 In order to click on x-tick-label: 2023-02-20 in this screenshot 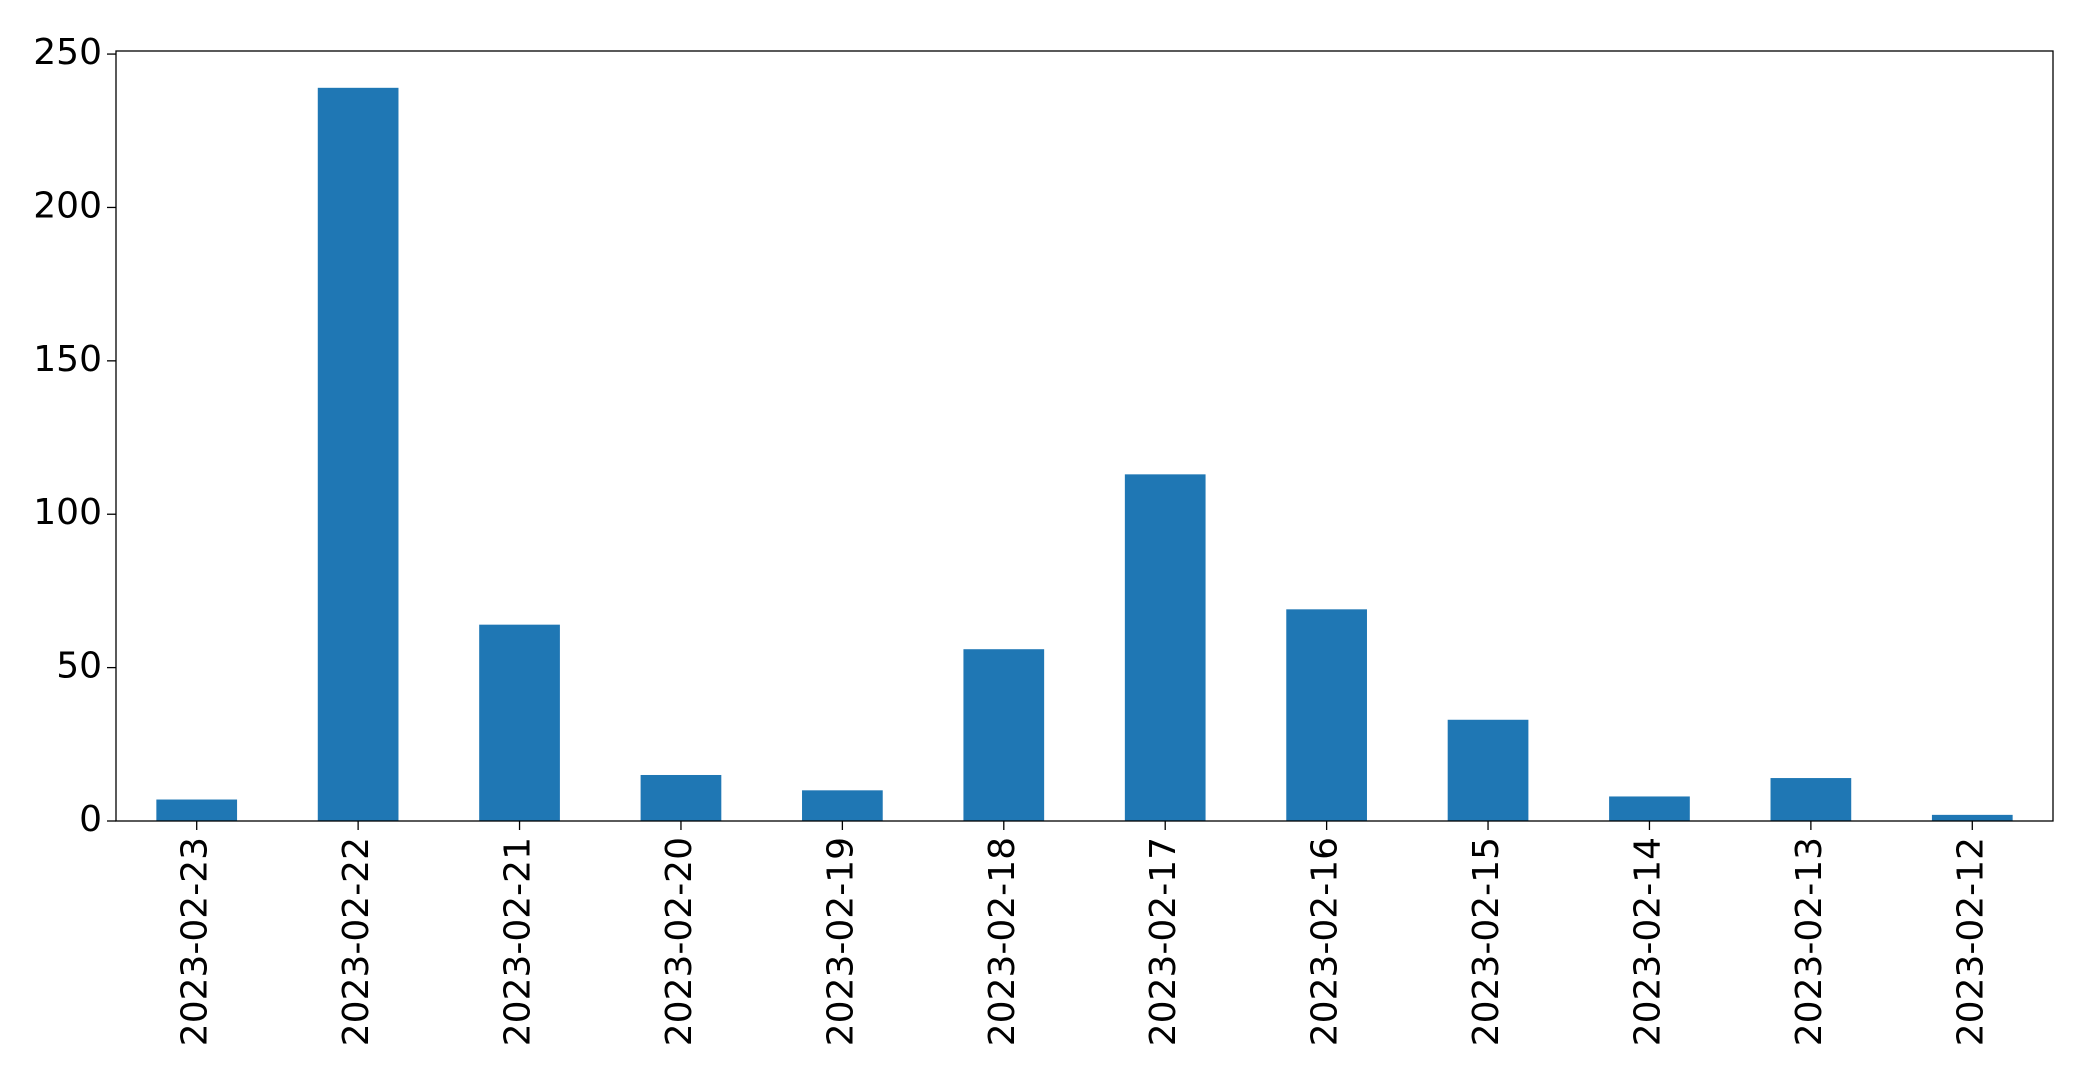, I will do `click(679, 941)`.